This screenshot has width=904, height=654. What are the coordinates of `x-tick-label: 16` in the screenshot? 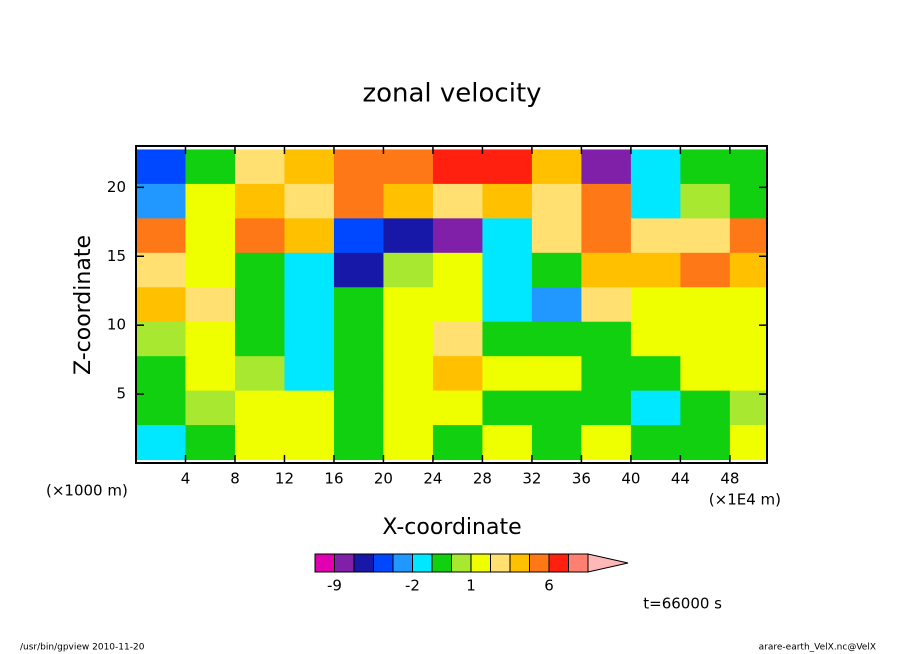 It's located at (333, 479).